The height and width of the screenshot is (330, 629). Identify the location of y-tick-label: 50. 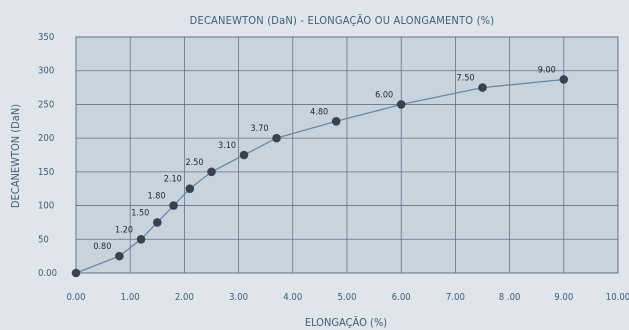
(43, 239).